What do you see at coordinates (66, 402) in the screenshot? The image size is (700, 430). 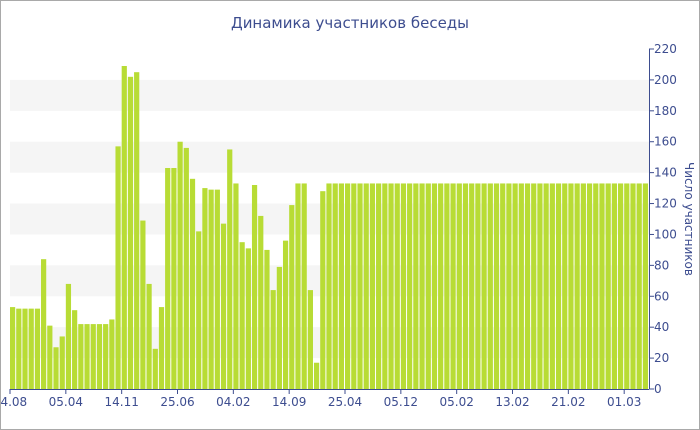 I see `x-tick-label: 05.04` at bounding box center [66, 402].